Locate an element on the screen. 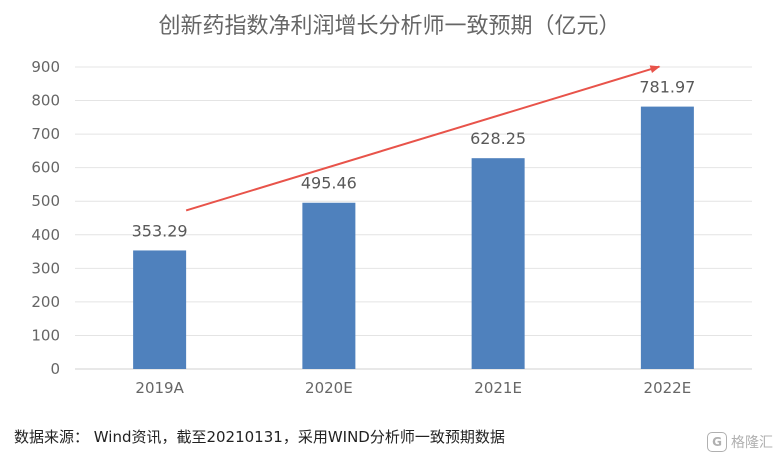 The image size is (779, 461). y-tick-label: 800 is located at coordinates (45, 101).